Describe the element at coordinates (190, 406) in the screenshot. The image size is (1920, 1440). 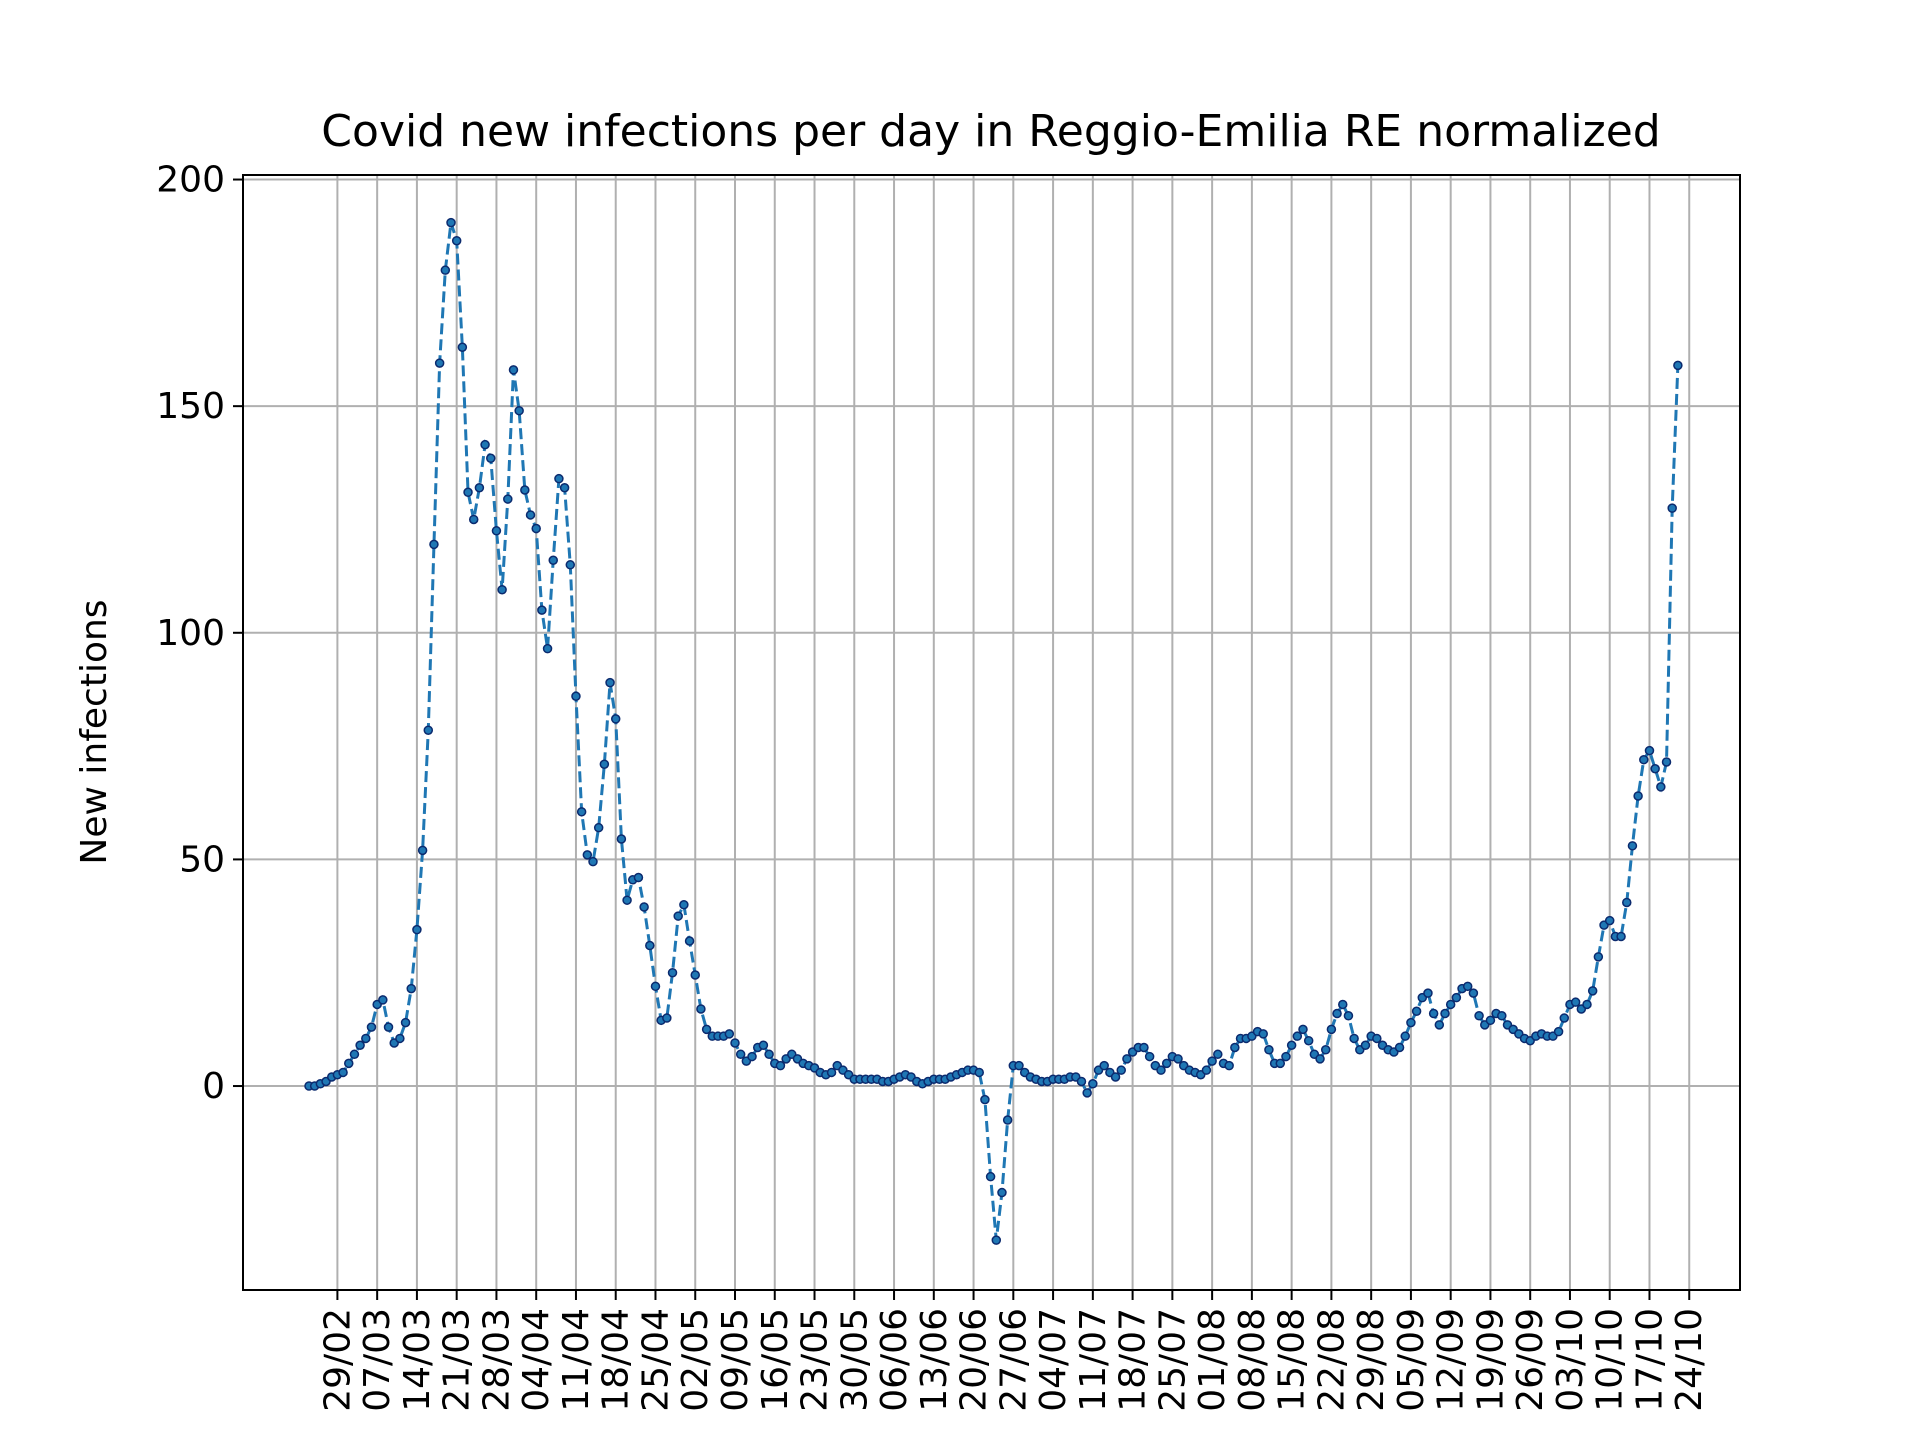
I see `y-tick-label: 150` at that location.